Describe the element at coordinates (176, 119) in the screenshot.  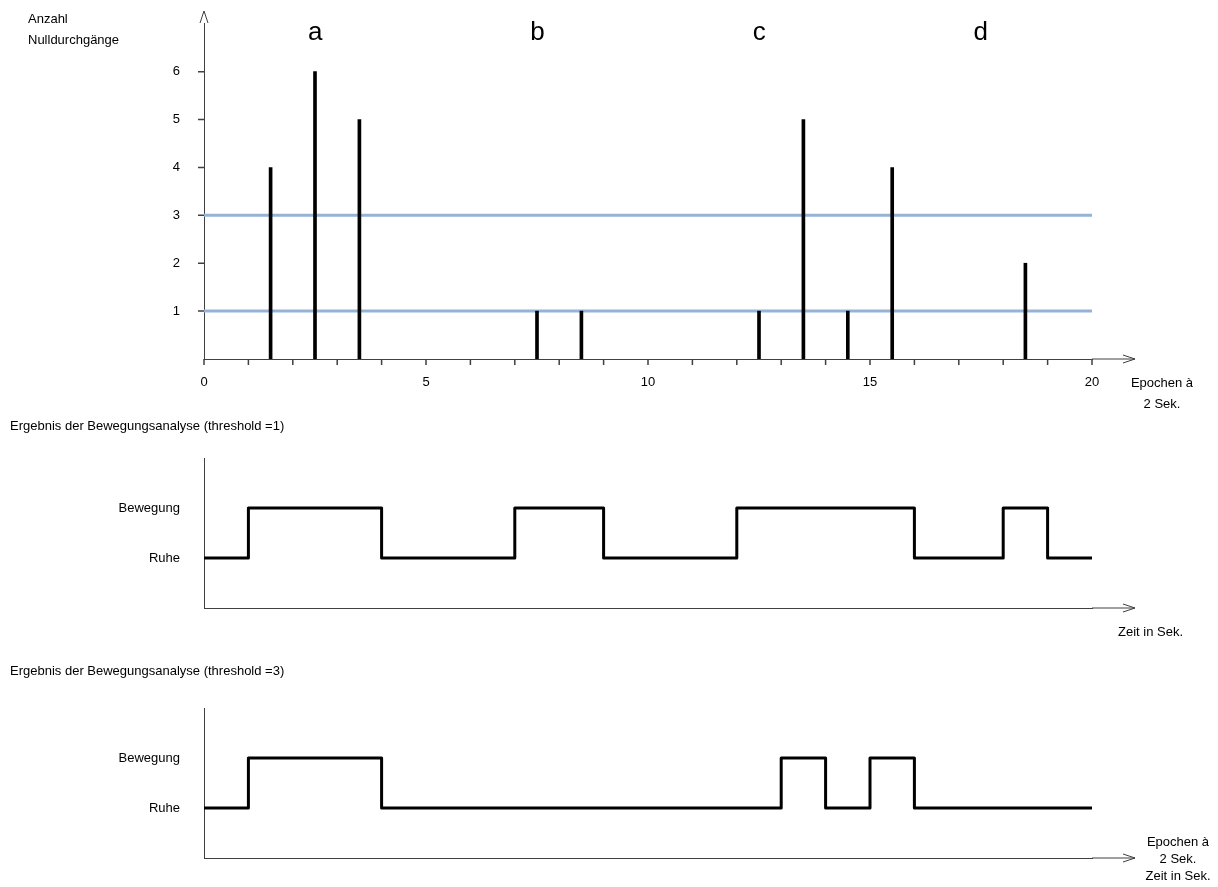
I see `y-tick-label: 5` at that location.